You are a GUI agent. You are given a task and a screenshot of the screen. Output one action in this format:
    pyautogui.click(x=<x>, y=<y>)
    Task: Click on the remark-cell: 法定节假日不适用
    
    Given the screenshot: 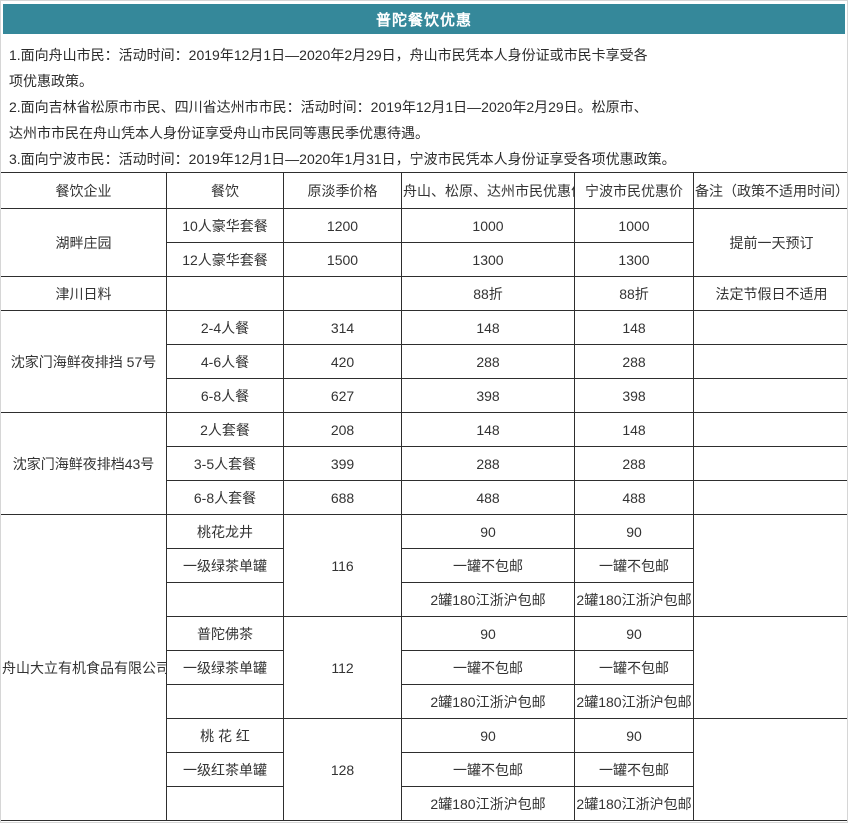 What is the action you would take?
    pyautogui.click(x=770, y=293)
    